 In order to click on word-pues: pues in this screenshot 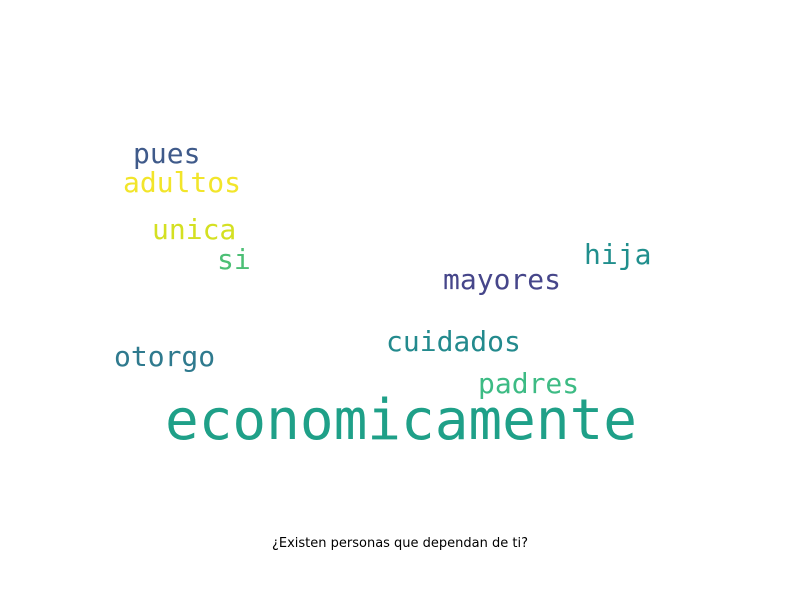, I will do `click(167, 153)`.